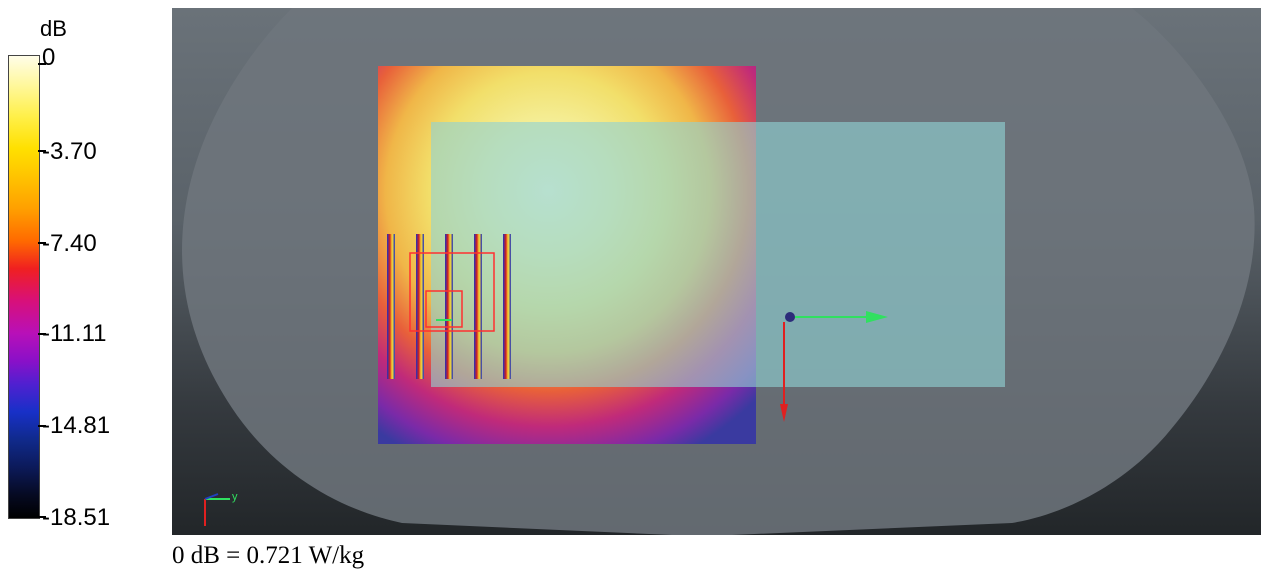  What do you see at coordinates (235, 497) in the screenshot?
I see `triad-y-label: y` at bounding box center [235, 497].